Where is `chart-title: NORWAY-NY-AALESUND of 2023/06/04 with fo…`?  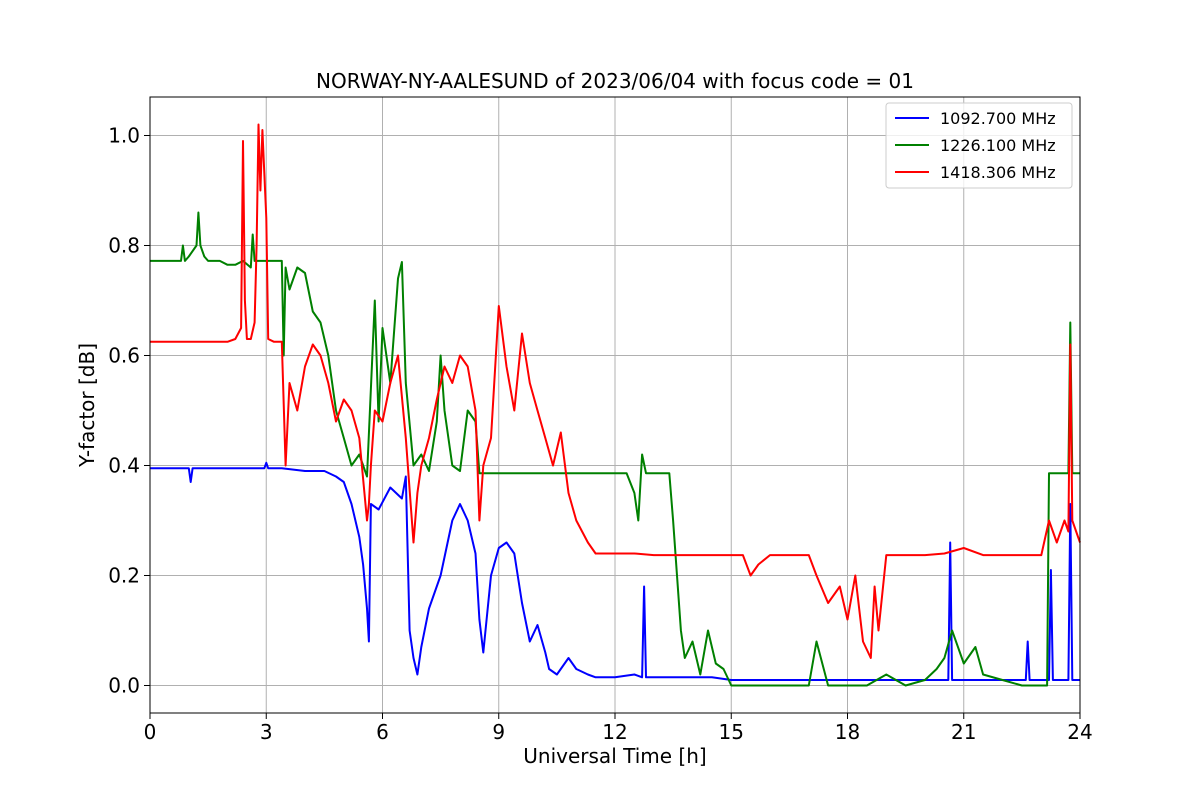 chart-title: NORWAY-NY-AALESUND of 2023/06/04 with fo… is located at coordinates (615, 81).